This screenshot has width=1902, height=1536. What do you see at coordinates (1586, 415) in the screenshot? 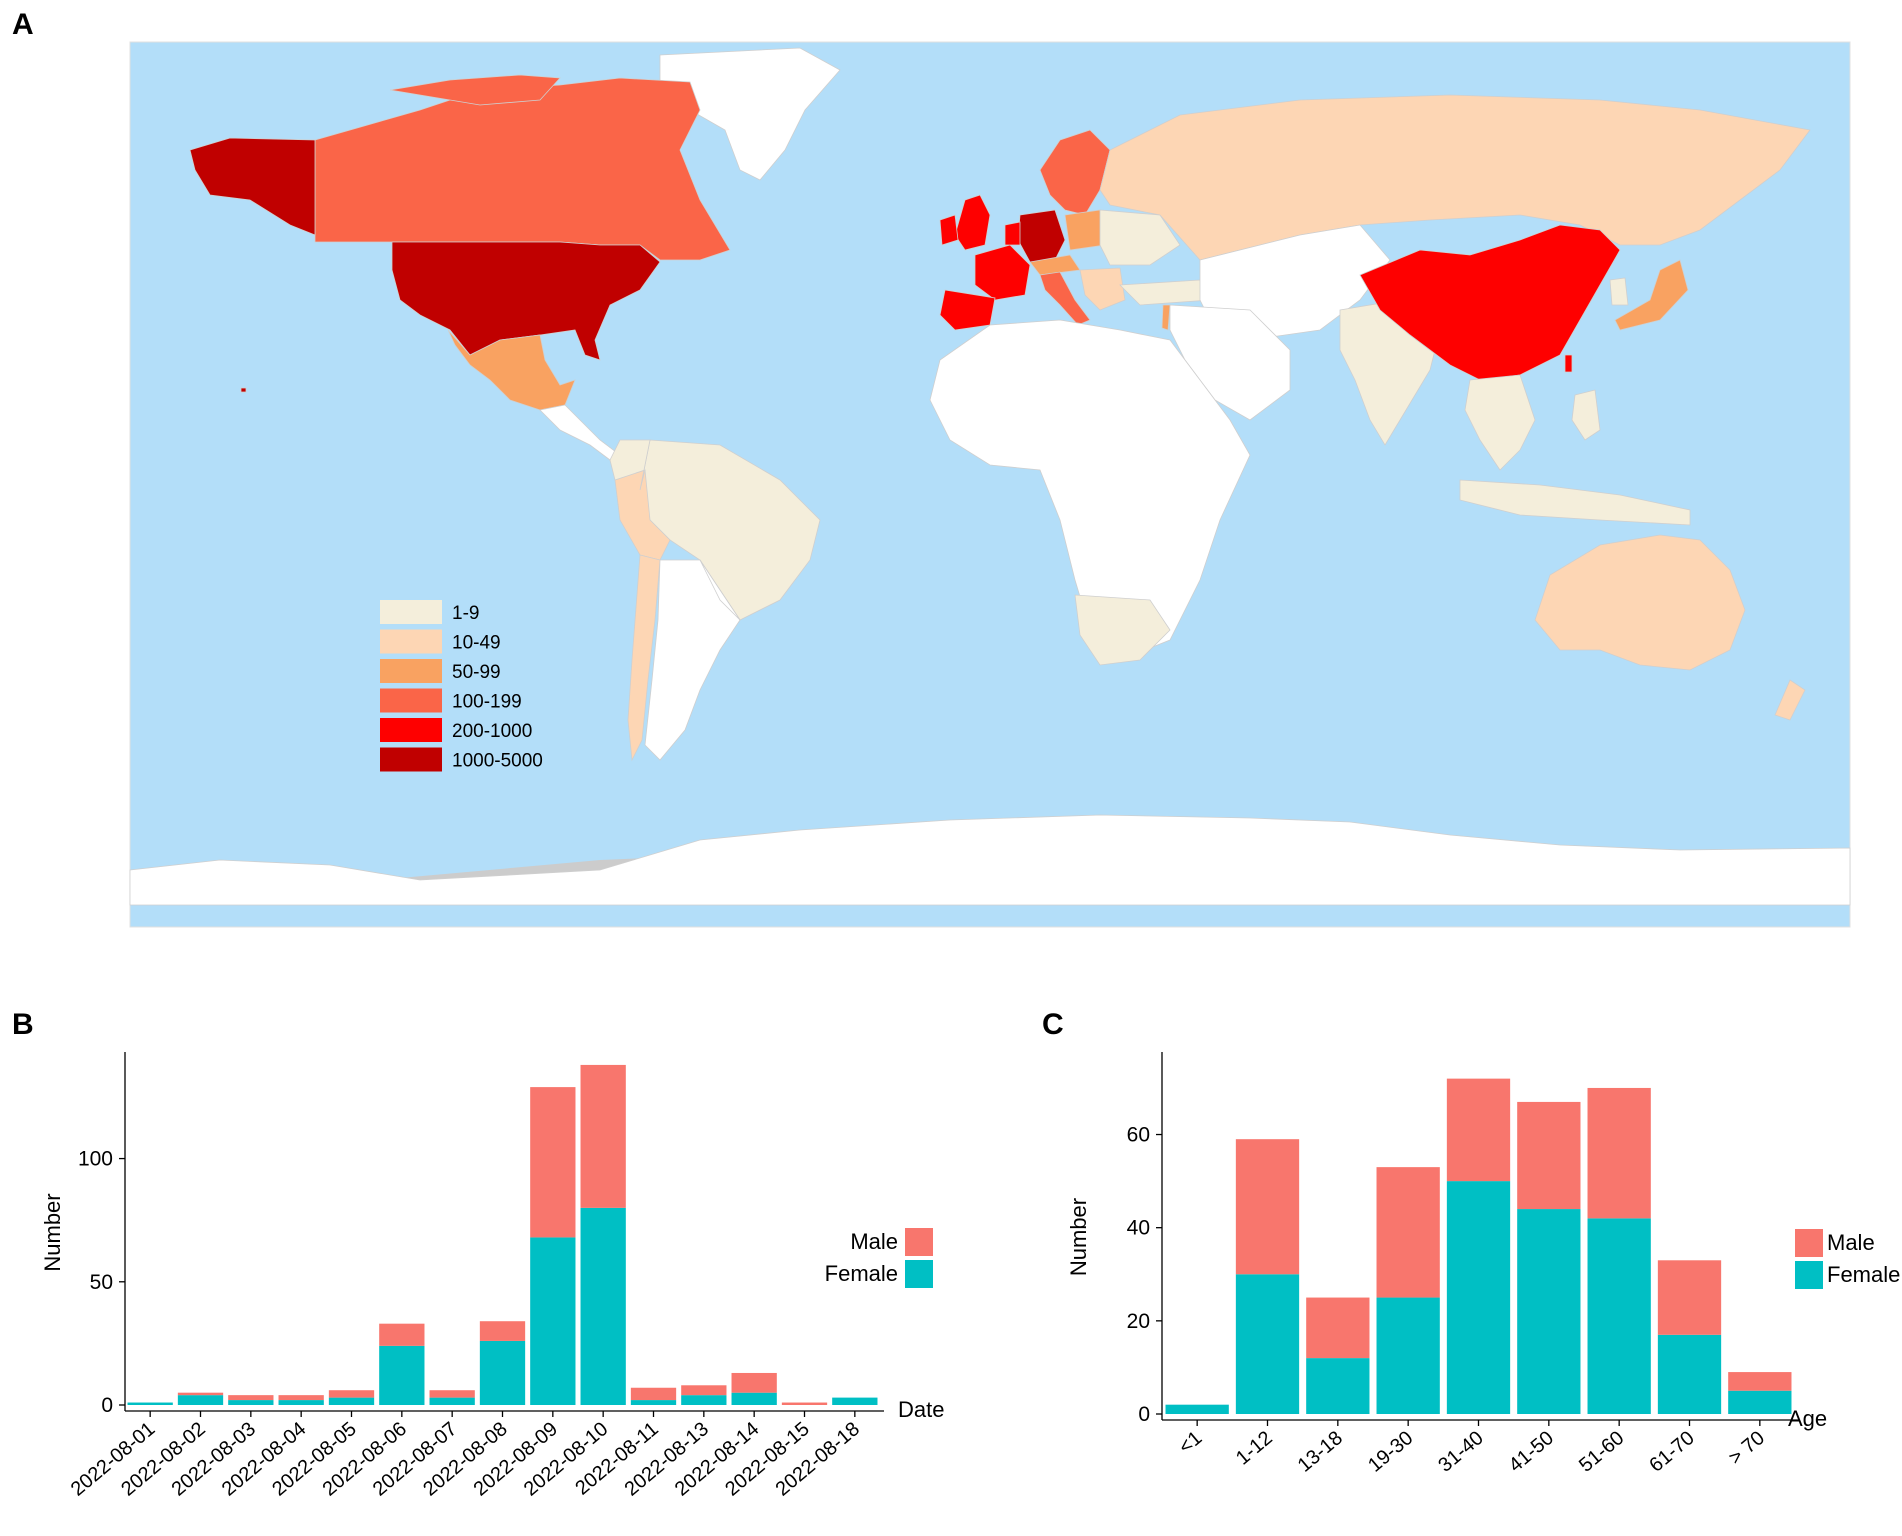
I see `region-philippines` at bounding box center [1586, 415].